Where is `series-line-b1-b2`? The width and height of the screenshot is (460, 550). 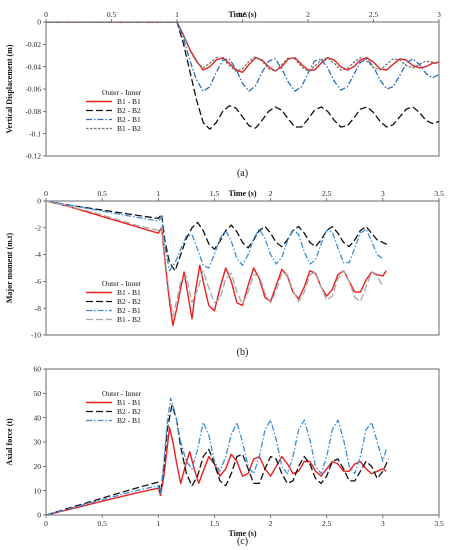 series-line-b1-b2 is located at coordinates (242, 47).